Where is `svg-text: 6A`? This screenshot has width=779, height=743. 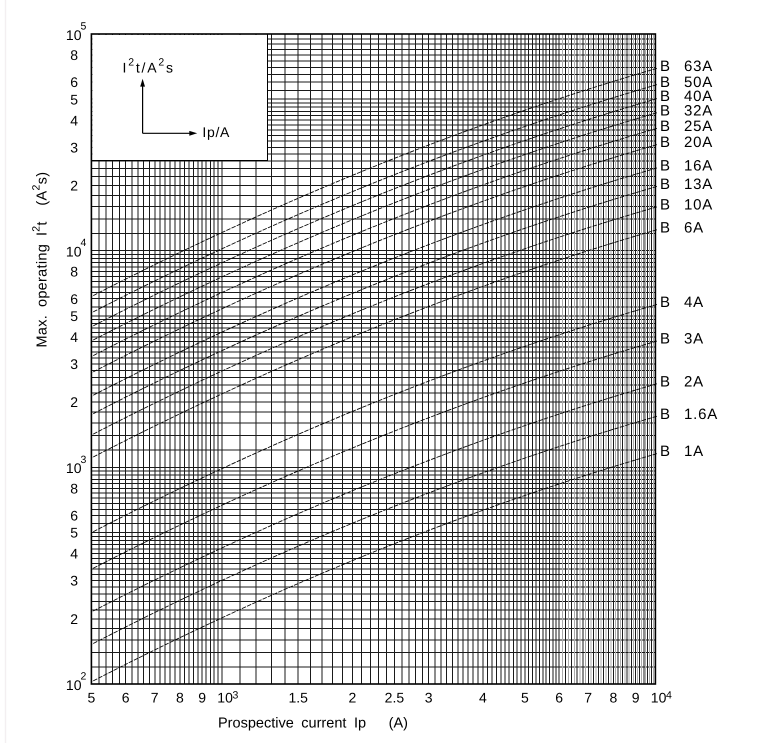 svg-text: 6A is located at coordinates (694, 227).